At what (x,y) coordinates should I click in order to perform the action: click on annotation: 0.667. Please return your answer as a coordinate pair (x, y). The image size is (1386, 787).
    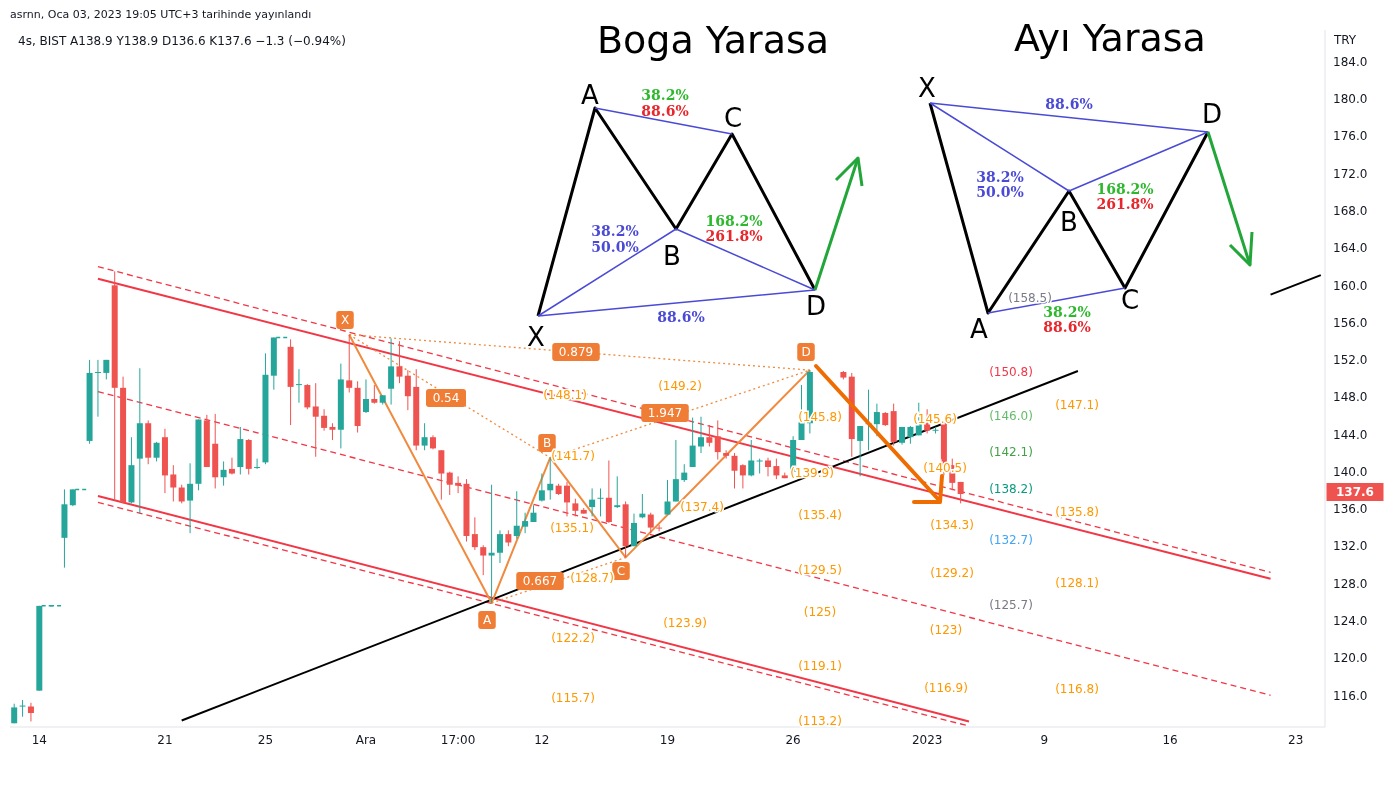
    Looking at the image, I should click on (540, 581).